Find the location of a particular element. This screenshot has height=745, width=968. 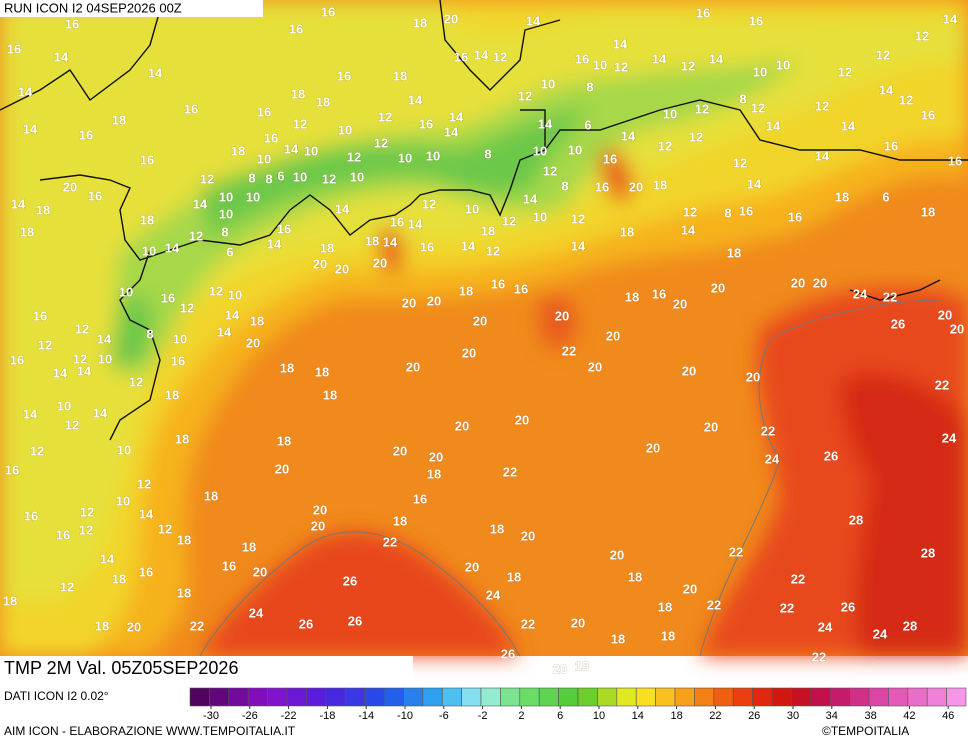

legend-tick-label: -2 is located at coordinates (483, 716).